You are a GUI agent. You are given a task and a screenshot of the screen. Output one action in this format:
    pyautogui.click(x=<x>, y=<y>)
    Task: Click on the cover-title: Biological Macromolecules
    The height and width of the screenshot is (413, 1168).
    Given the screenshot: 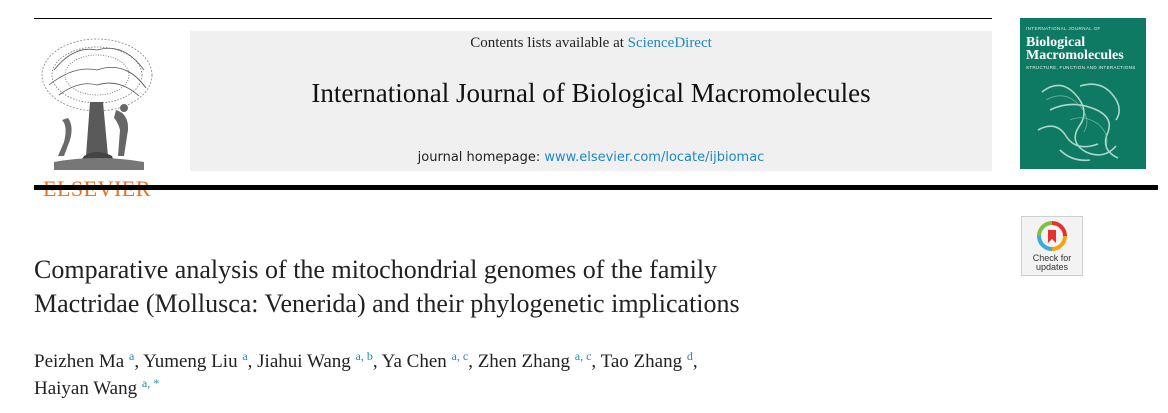 What is the action you would take?
    pyautogui.click(x=1085, y=49)
    